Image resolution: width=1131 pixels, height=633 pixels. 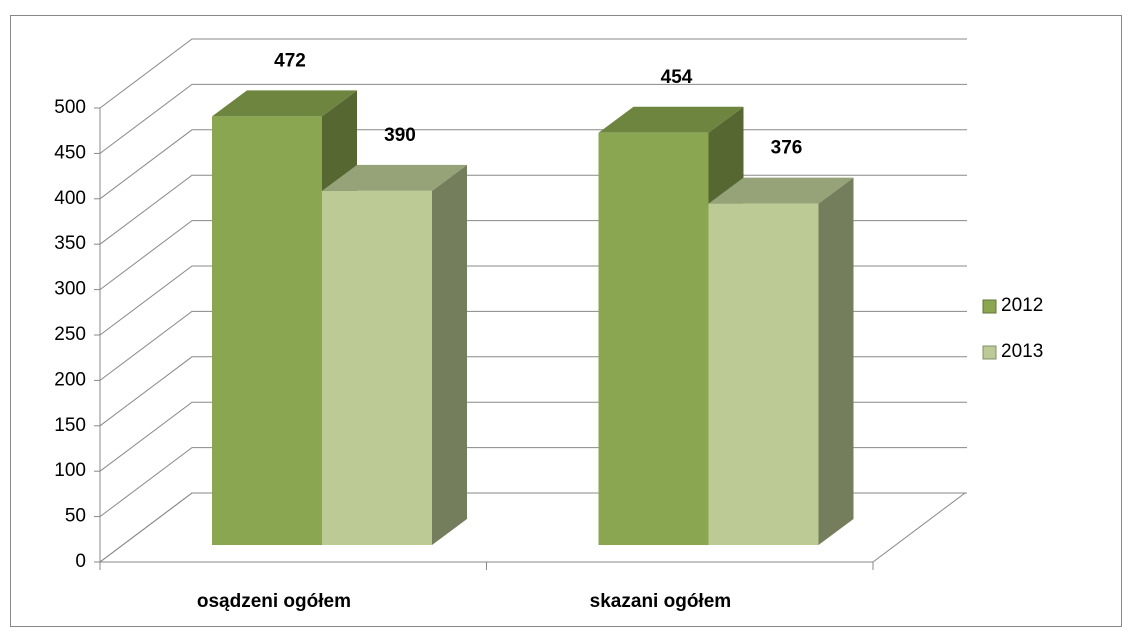 I want to click on y-tick-label: 50, so click(x=75, y=516).